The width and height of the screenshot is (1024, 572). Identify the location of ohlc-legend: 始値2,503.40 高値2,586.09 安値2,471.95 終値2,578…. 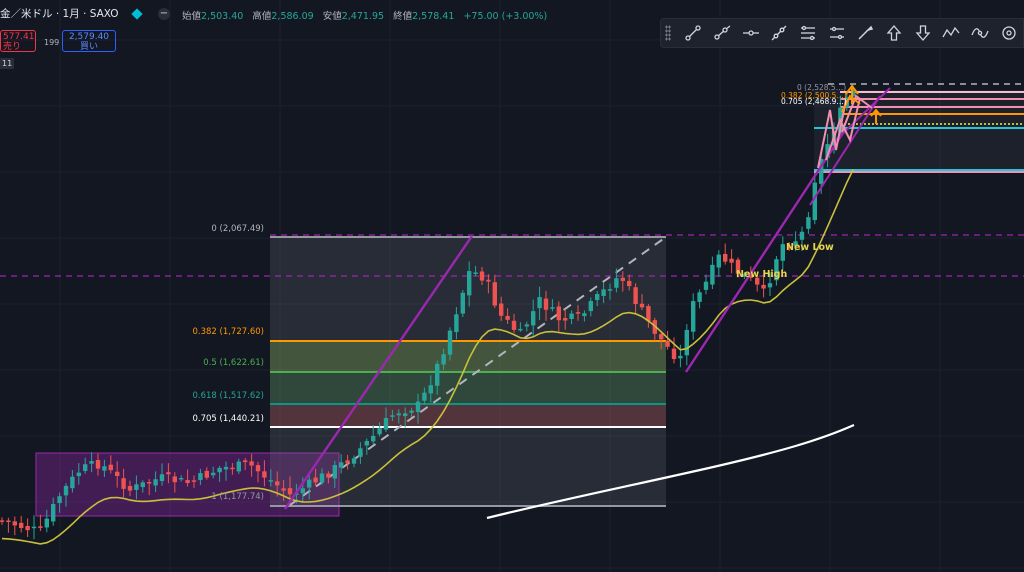
(365, 16).